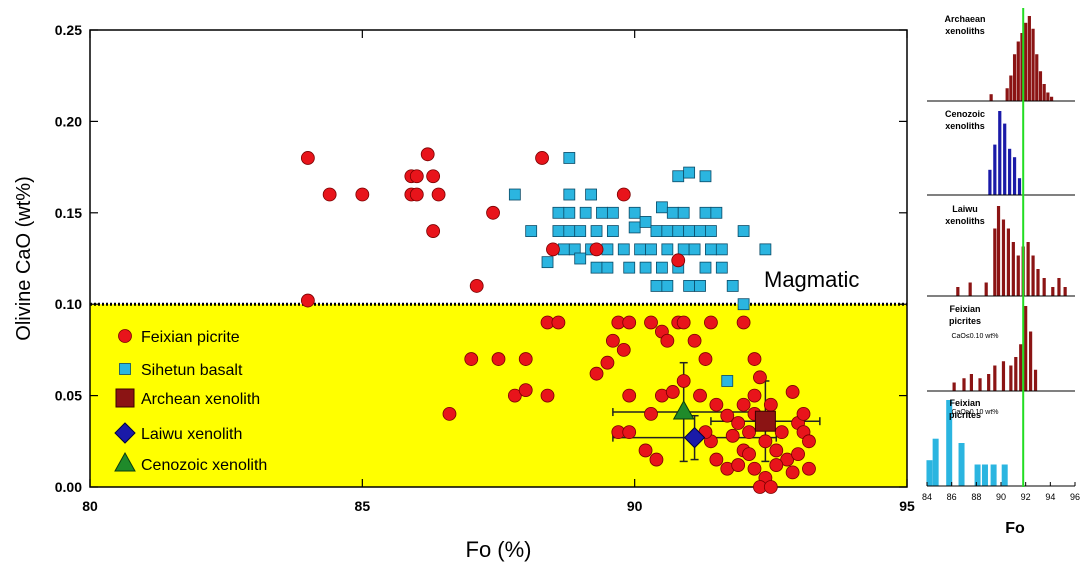  What do you see at coordinates (1026, 497) in the screenshot?
I see `histogram-x-tick-label: 92` at bounding box center [1026, 497].